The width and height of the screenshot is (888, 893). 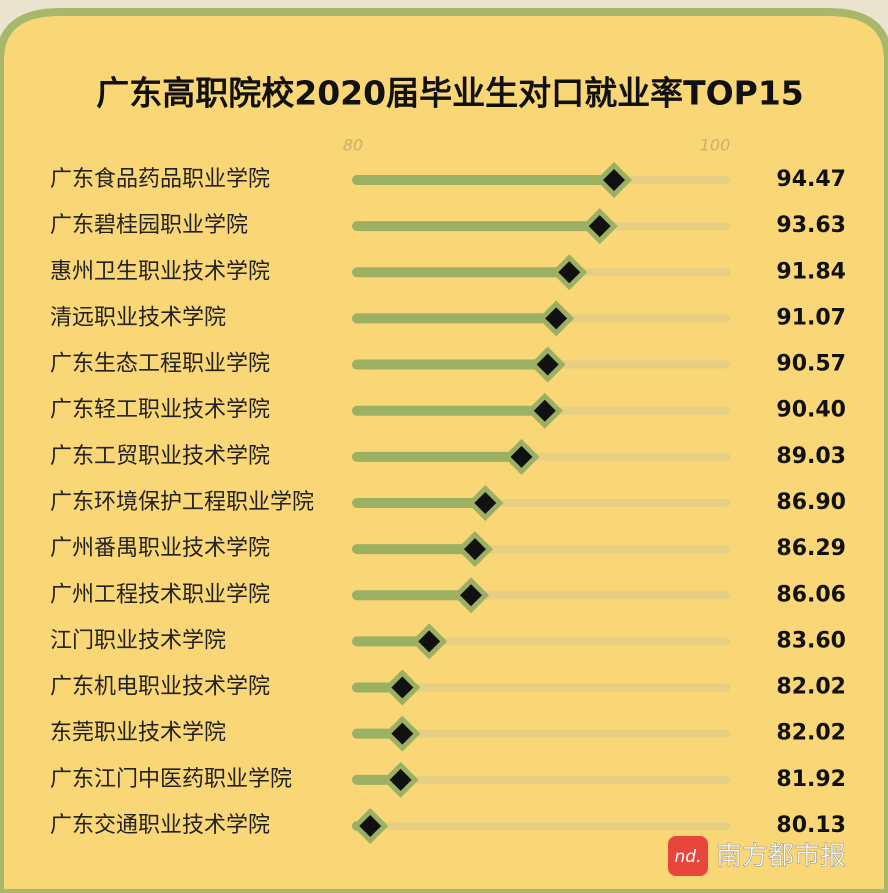 What do you see at coordinates (160, 410) in the screenshot?
I see `category-label: 广东轻工职业技术学院` at bounding box center [160, 410].